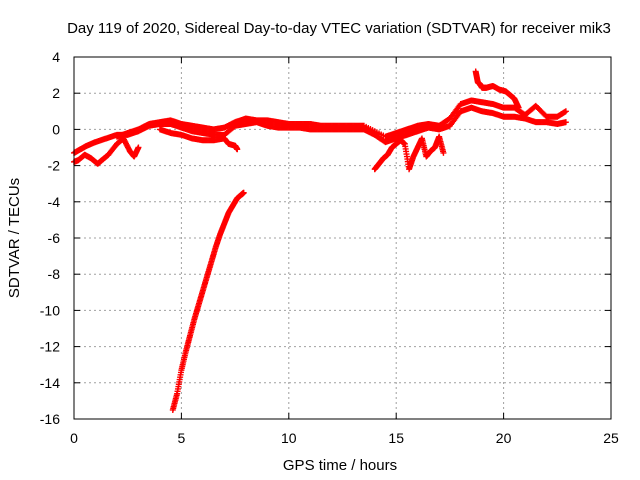 This screenshot has height=480, width=640. Describe the element at coordinates (54, 202) in the screenshot. I see `y-tick-label: -4` at that location.